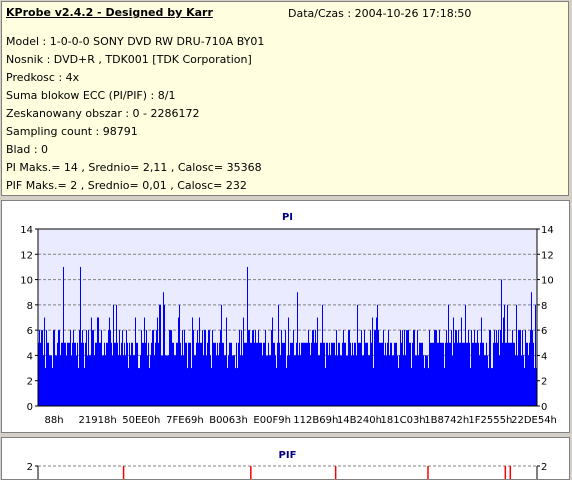 The width and height of the screenshot is (572, 480). What do you see at coordinates (30, 306) in the screenshot?
I see `pi-ytick-label-left: 8` at bounding box center [30, 306].